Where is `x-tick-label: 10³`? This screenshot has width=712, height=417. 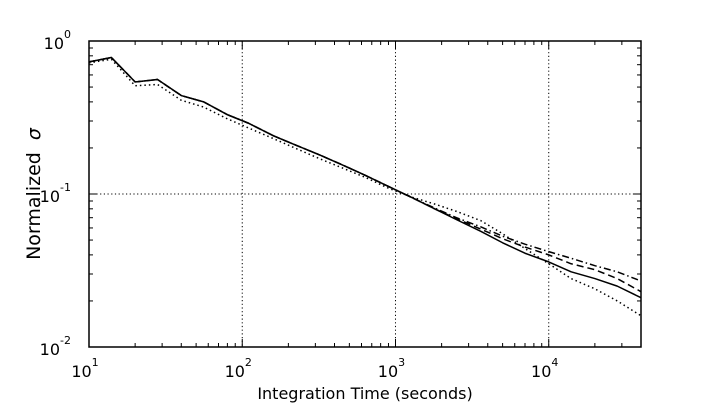 x-tick-label: 10³ is located at coordinates (391, 368).